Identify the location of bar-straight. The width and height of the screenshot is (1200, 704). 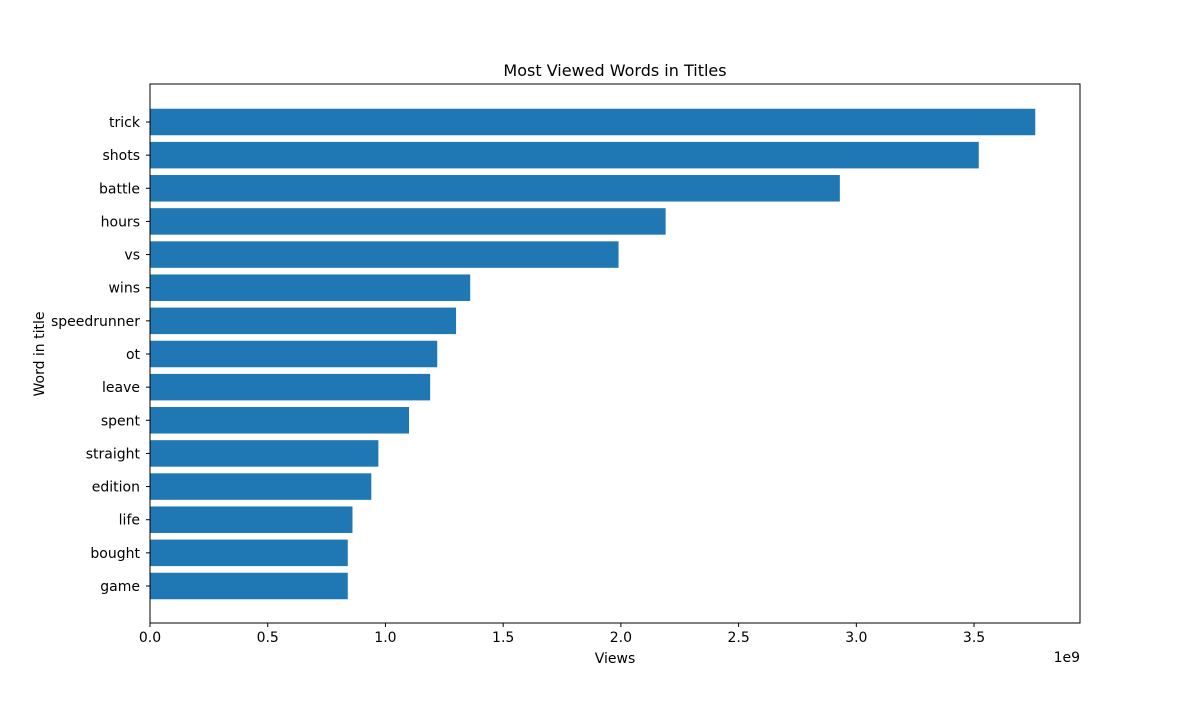
(264, 453).